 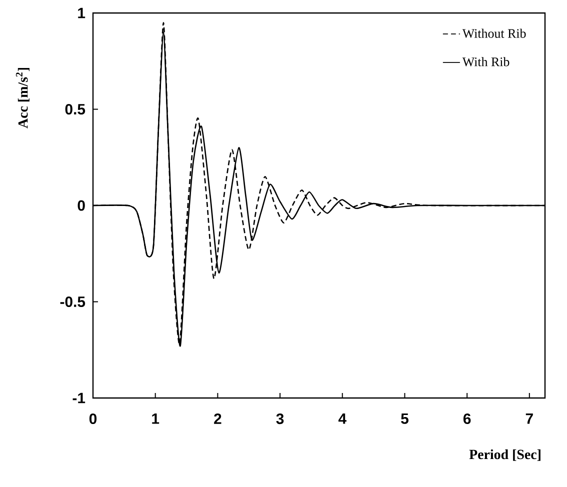 What do you see at coordinates (23, 98) in the screenshot?
I see `y-axis-title: Acc [m/s$^{2}$]` at bounding box center [23, 98].